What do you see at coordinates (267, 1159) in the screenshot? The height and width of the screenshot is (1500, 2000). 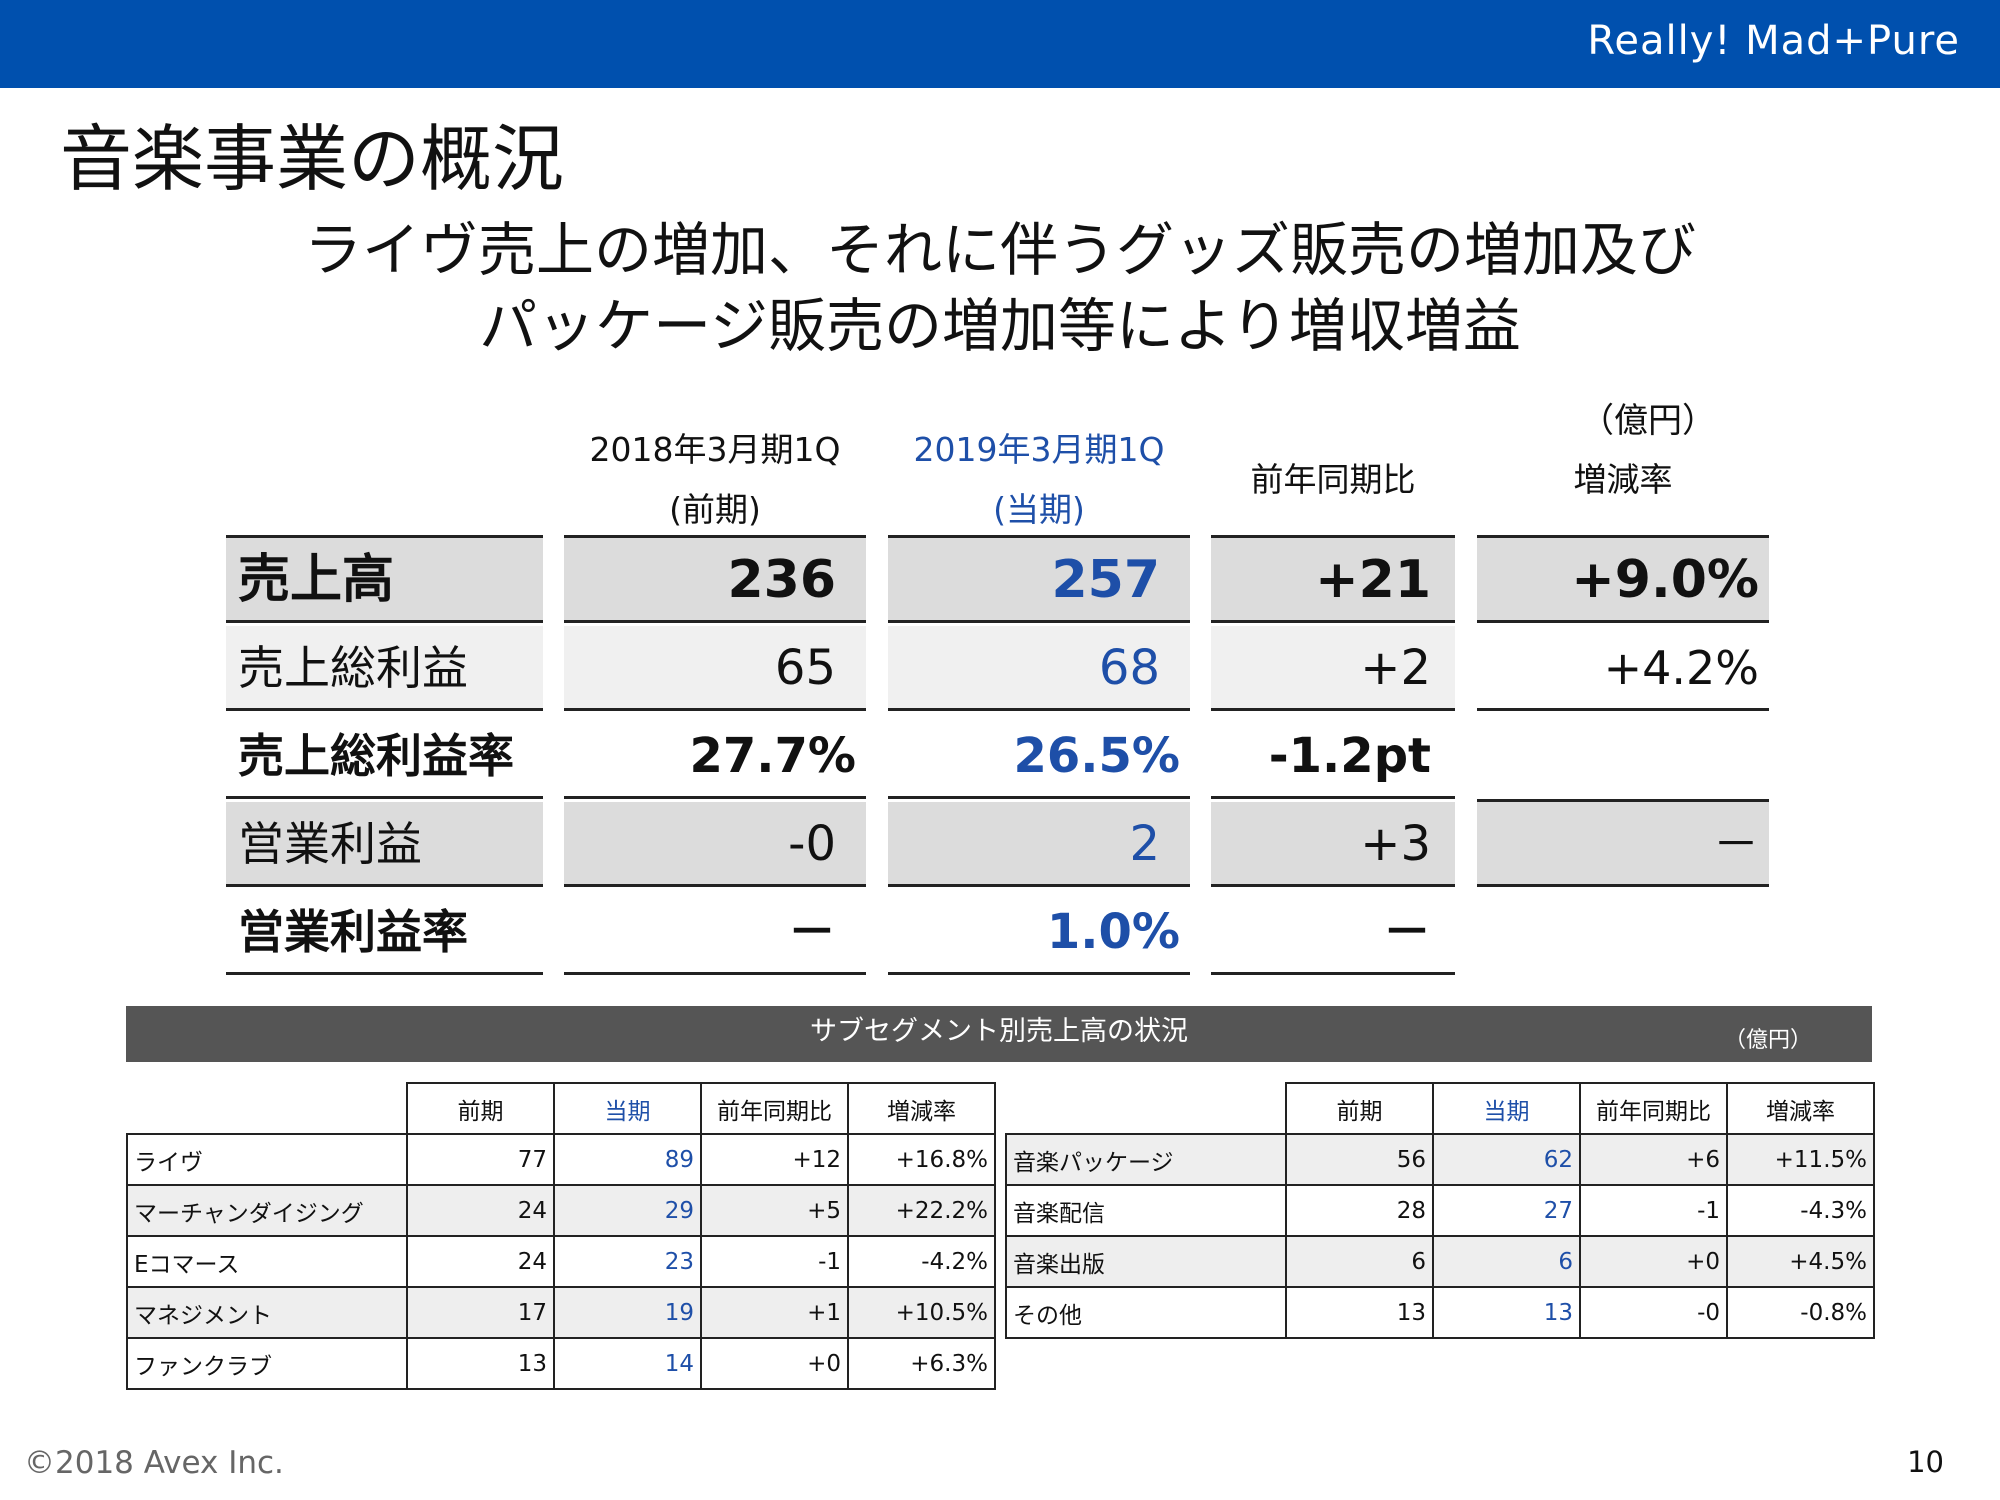 I see `segment-name: ライヴ` at bounding box center [267, 1159].